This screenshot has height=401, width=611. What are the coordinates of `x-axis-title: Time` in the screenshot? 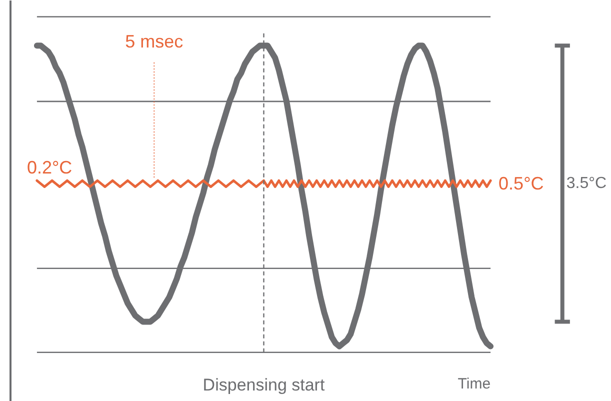 It's located at (474, 383).